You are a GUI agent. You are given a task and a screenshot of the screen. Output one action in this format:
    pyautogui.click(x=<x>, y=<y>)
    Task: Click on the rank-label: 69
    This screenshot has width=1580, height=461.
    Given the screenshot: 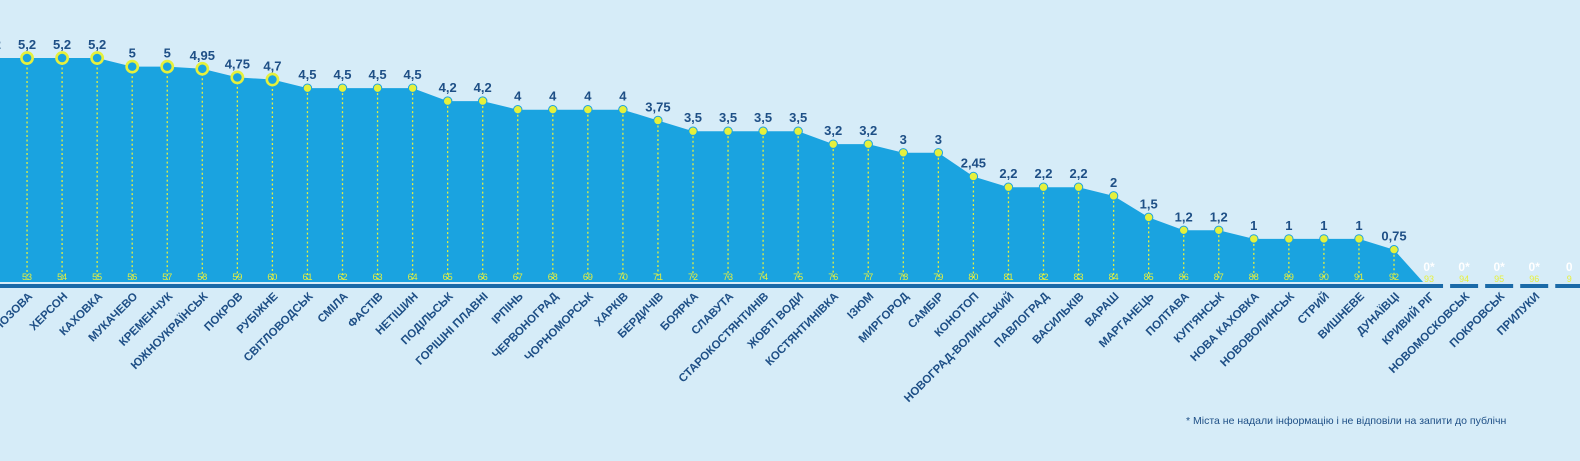 What is the action you would take?
    pyautogui.click(x=588, y=277)
    